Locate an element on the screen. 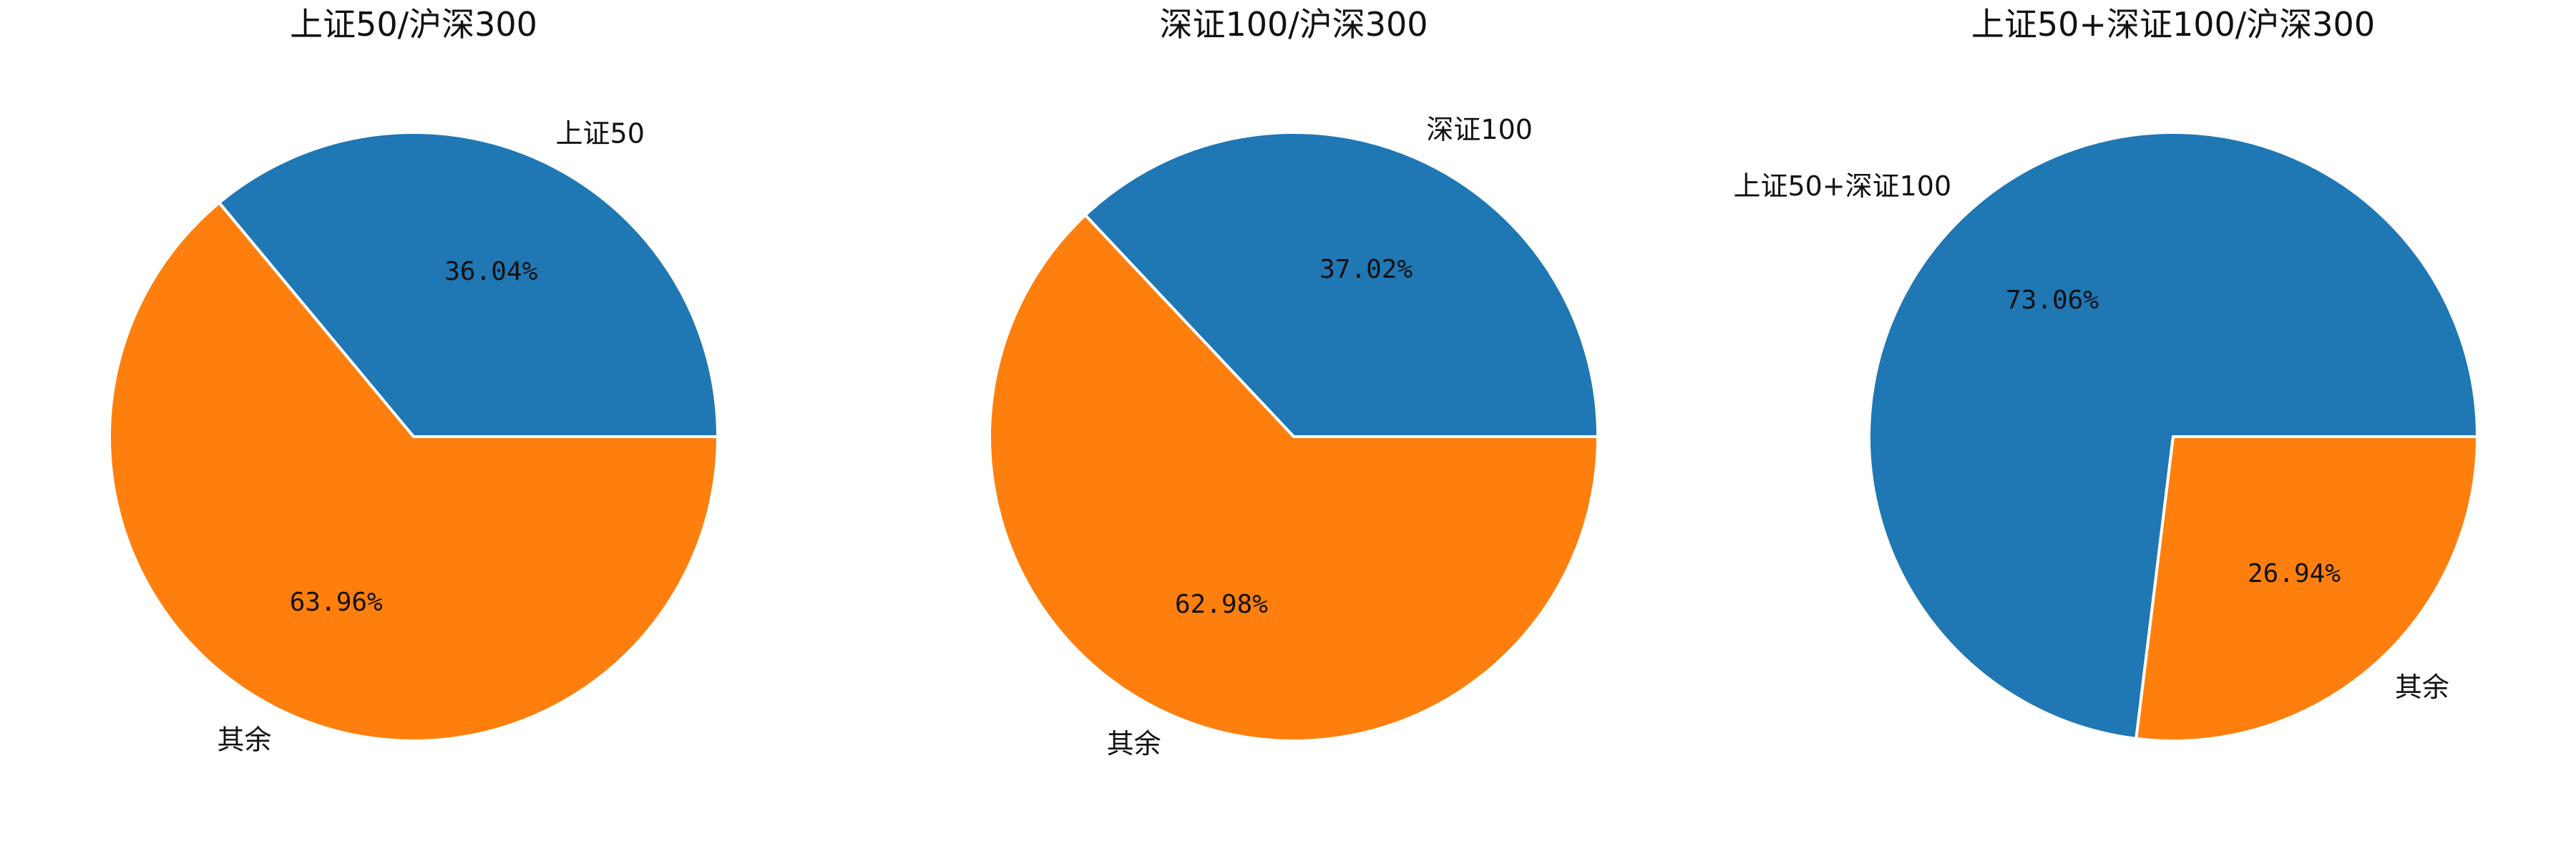 This screenshot has height=859, width=2576. pct-label-combined-0: 73.06% is located at coordinates (2052, 300).